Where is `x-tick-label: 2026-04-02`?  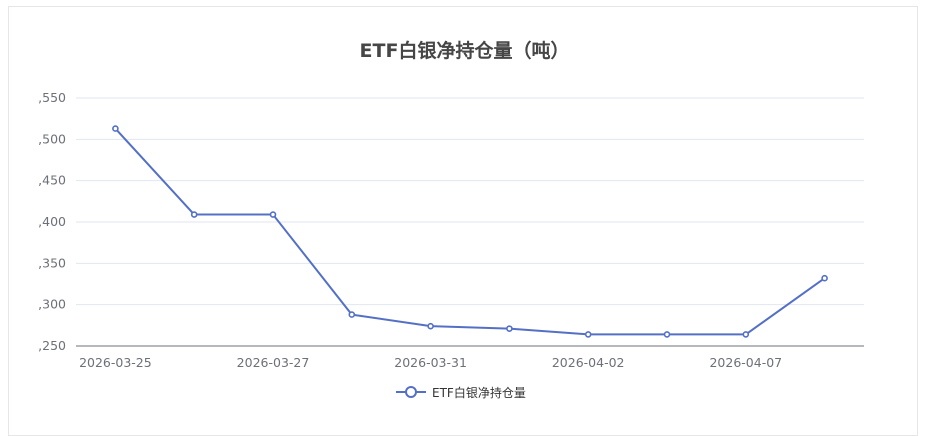 x-tick-label: 2026-04-02 is located at coordinates (588, 362).